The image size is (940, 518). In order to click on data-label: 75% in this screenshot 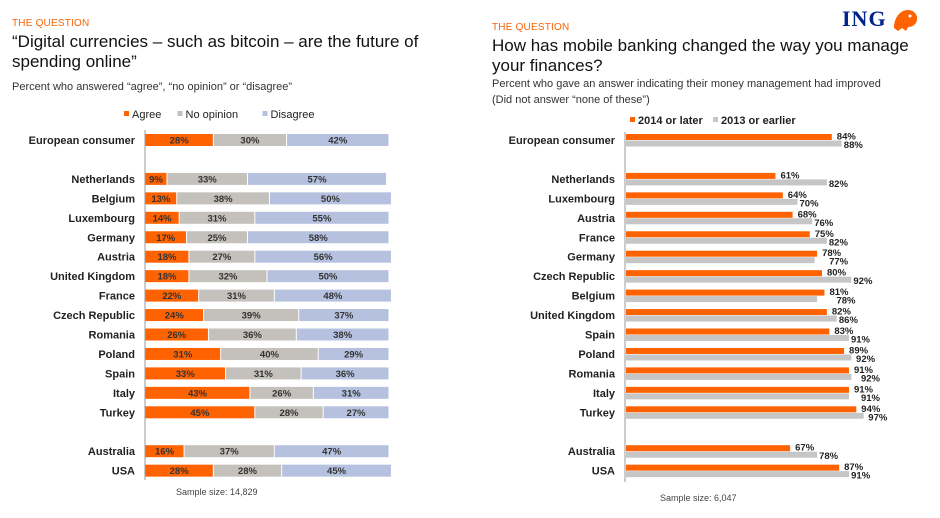, I will do `click(825, 234)`.